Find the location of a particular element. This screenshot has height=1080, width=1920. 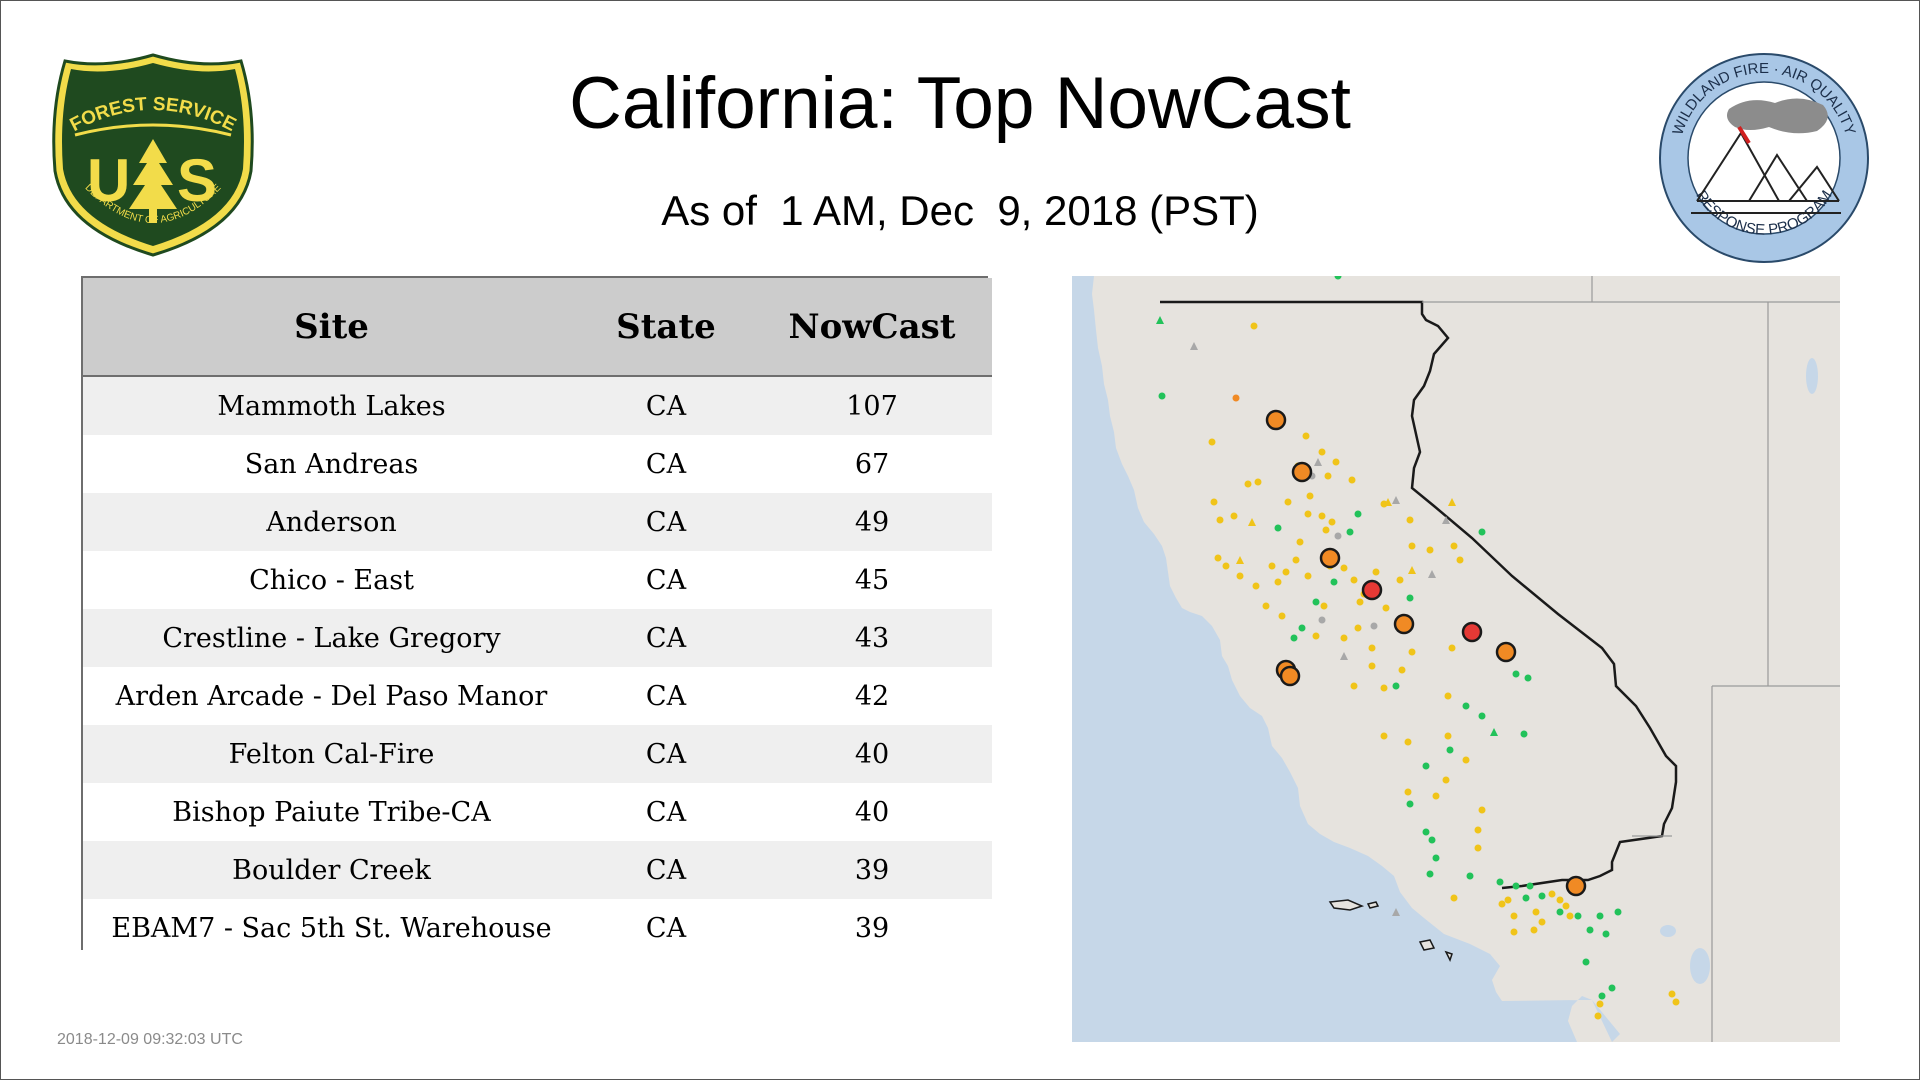

table-row: EBAM7 - Sac 5th St. Warehouse CA 39 is located at coordinates (537, 928).